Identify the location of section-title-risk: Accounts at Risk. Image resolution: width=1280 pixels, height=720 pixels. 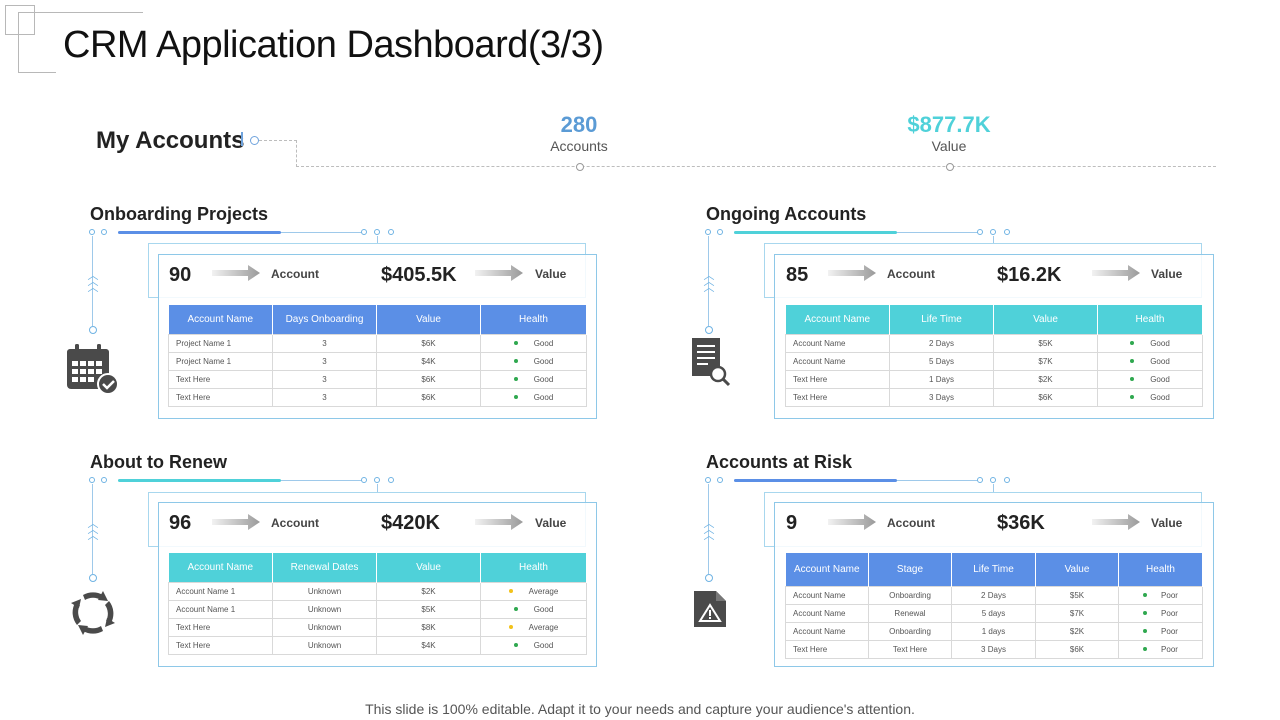
(779, 462).